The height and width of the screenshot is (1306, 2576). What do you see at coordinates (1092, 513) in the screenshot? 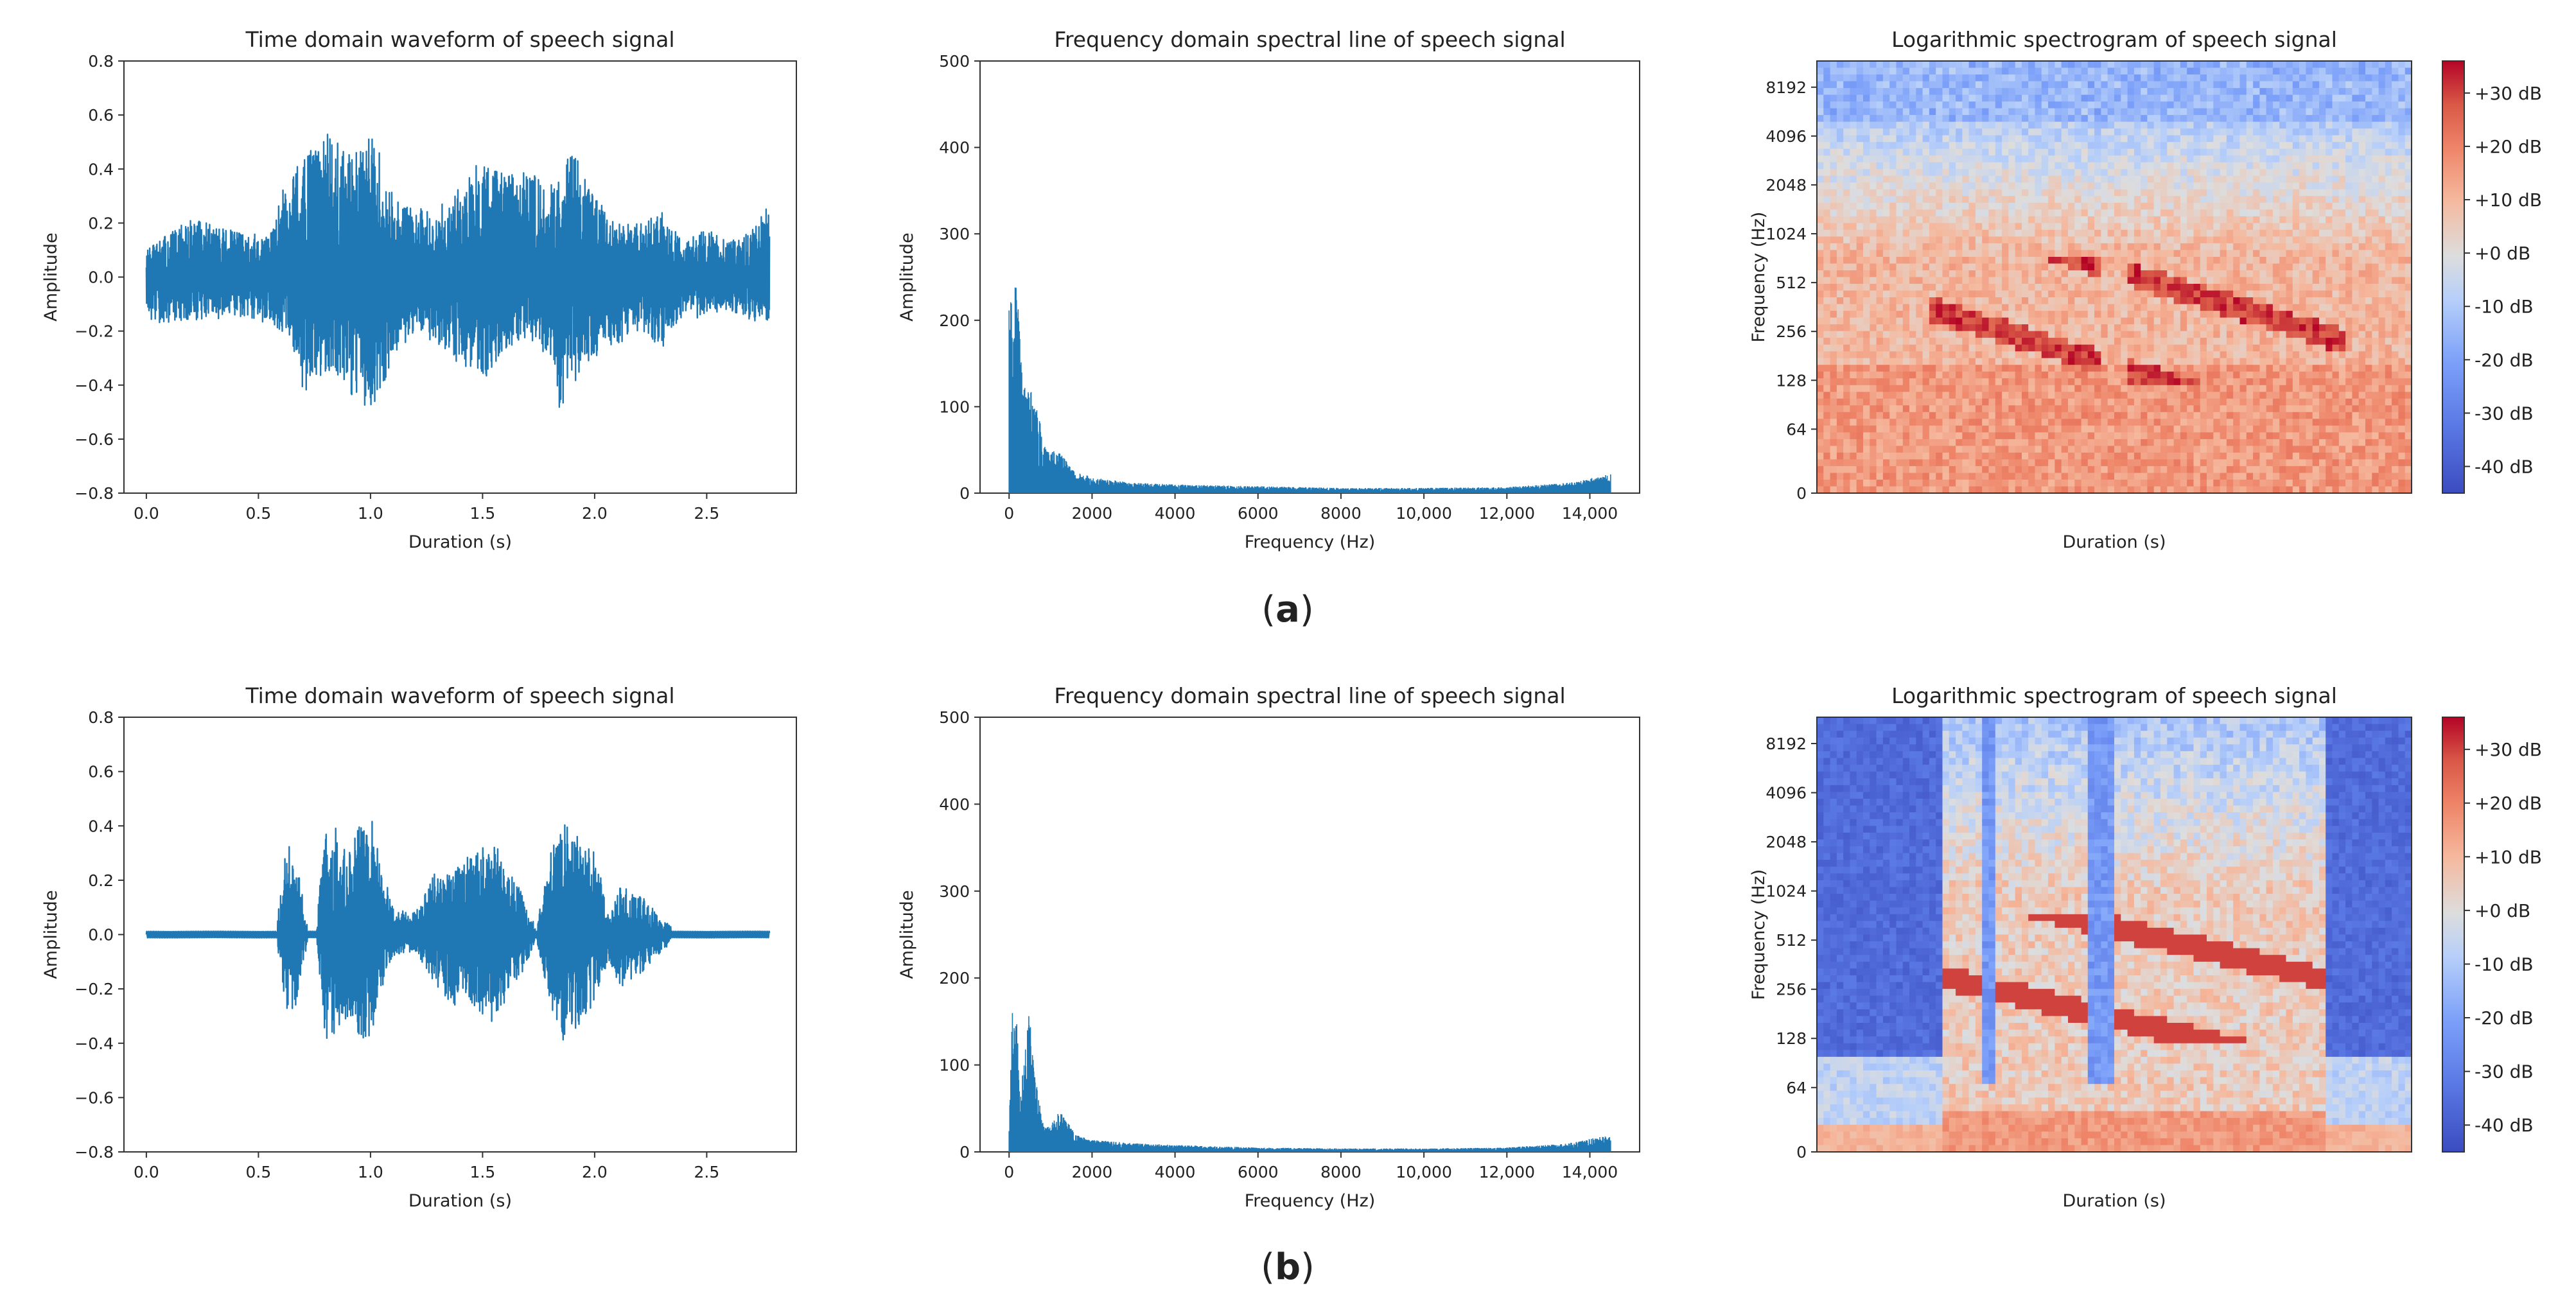
I see `panel-a-spec-x-tick-label: 2000` at bounding box center [1092, 513].